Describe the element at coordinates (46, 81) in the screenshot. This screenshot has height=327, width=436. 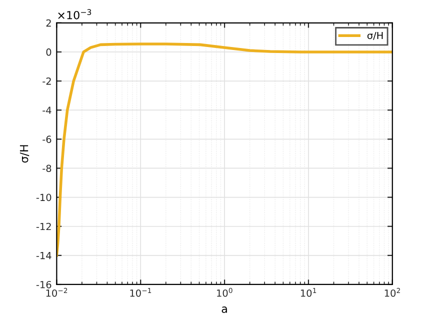
I see `y-tick-label: -2` at that location.